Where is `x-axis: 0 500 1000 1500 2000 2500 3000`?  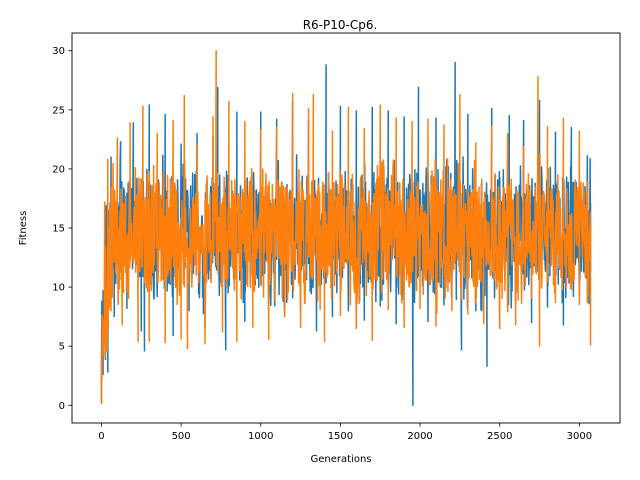 x-axis: 0 500 1000 1500 2000 2500 3000 is located at coordinates (345, 432).